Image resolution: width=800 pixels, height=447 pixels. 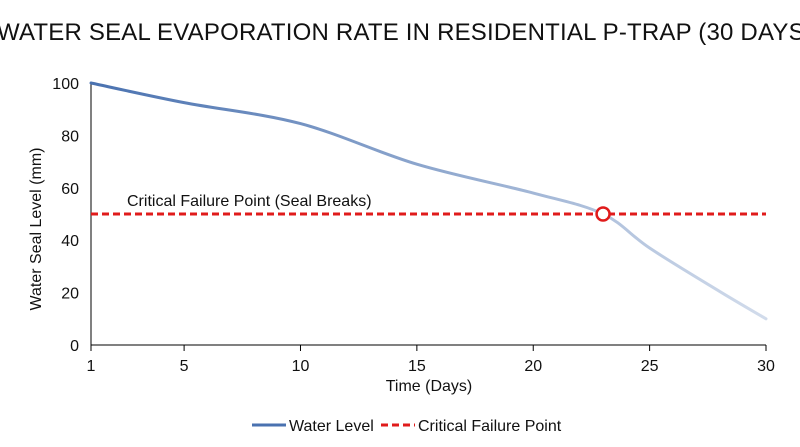 I want to click on y-tick-label: 0, so click(x=74, y=346).